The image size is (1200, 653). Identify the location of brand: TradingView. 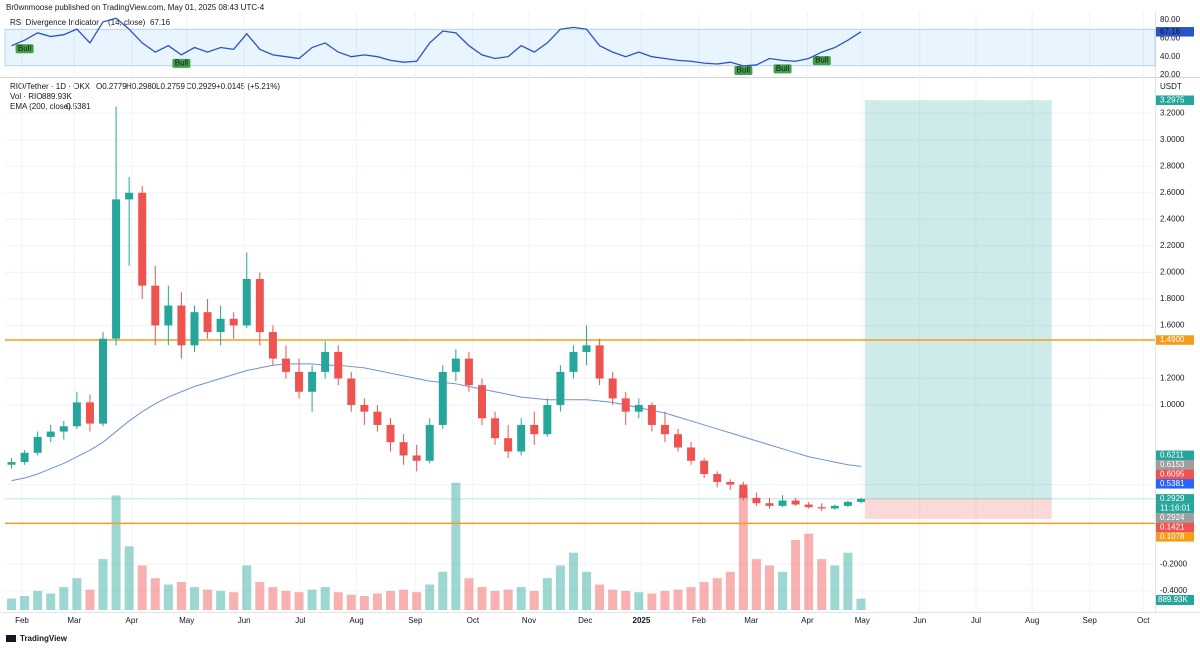
(44, 638).